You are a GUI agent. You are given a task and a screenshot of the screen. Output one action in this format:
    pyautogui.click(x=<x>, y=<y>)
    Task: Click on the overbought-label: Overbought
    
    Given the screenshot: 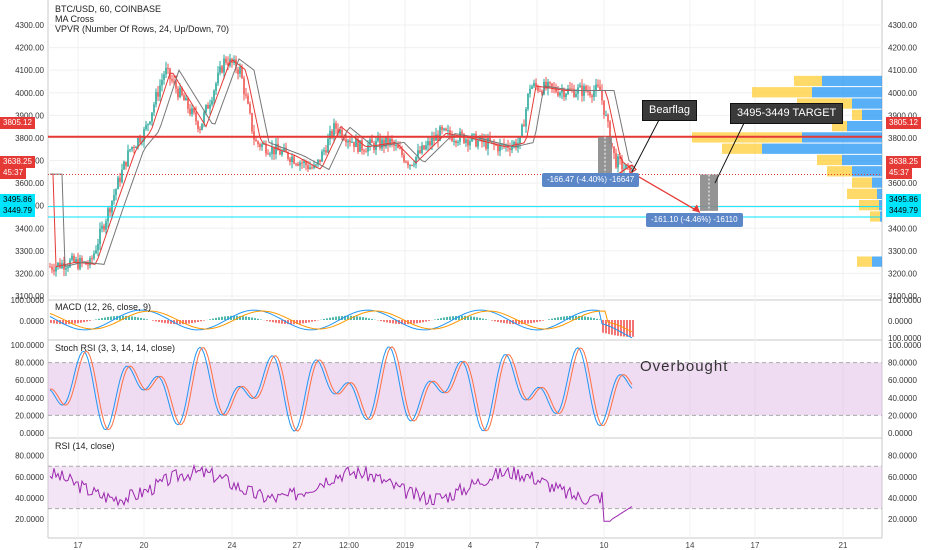 What is the action you would take?
    pyautogui.click(x=684, y=366)
    